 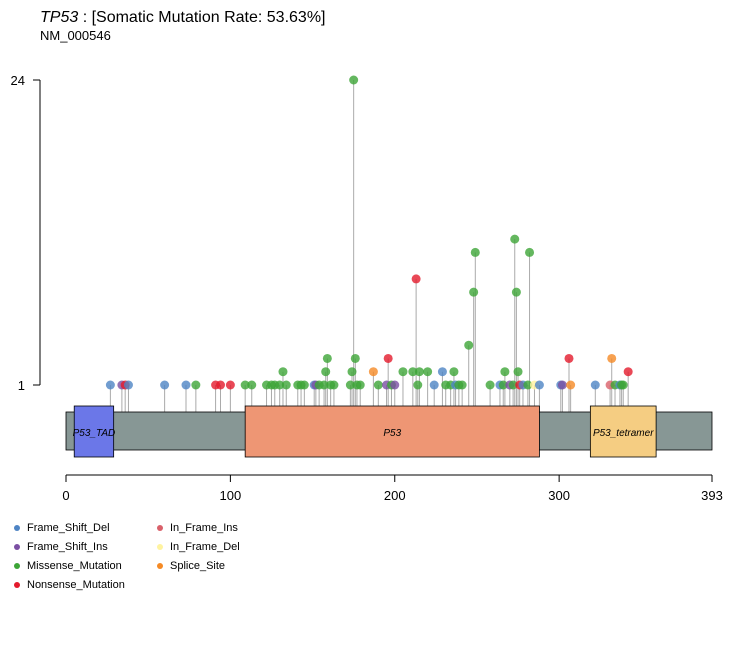 I want to click on domain-p53-tad, so click(x=94, y=431).